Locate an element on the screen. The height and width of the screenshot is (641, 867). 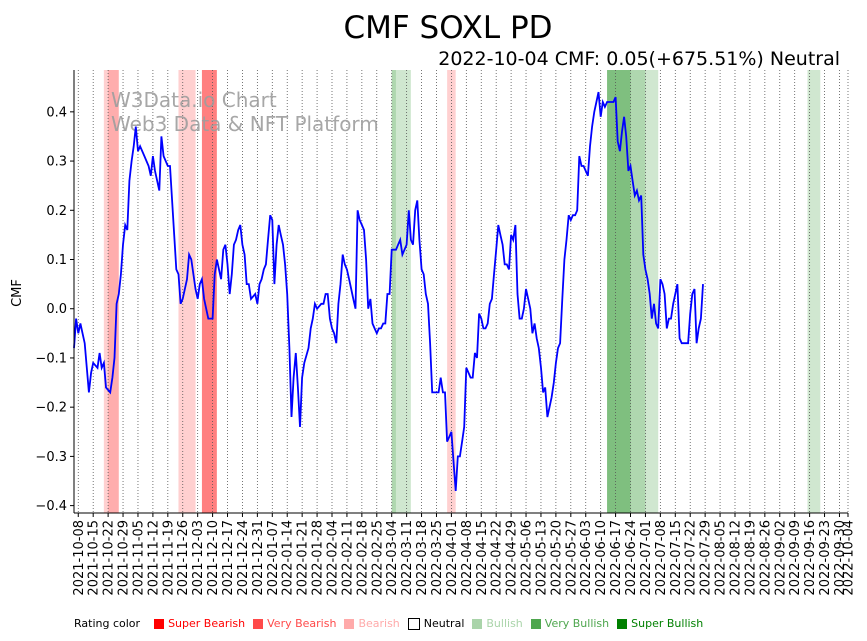
y-tick-label: −0.2 is located at coordinates (51, 408).